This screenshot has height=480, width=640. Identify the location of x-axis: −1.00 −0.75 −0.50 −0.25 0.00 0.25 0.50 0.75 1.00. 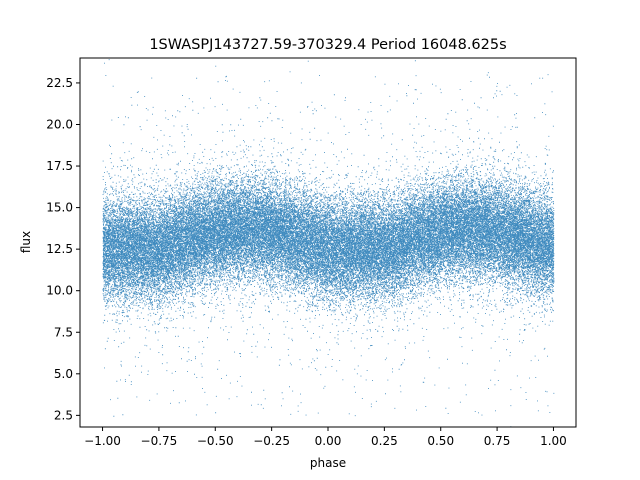
(325, 437).